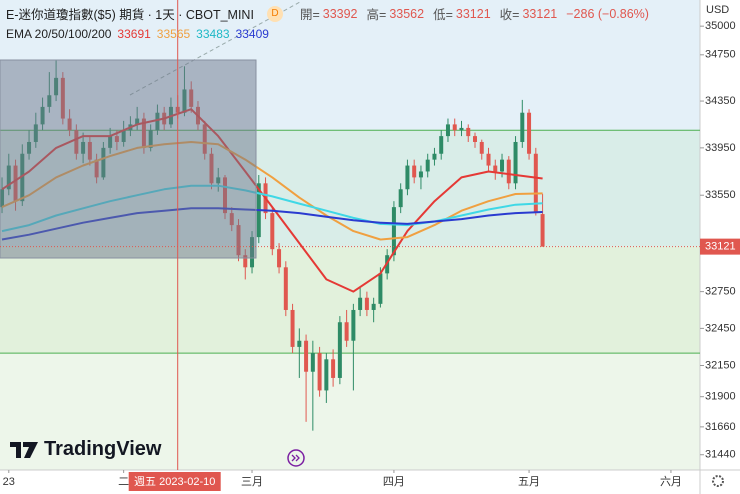 Image resolution: width=740 pixels, height=494 pixels. What do you see at coordinates (717, 10) in the screenshot?
I see `currency: USD` at bounding box center [717, 10].